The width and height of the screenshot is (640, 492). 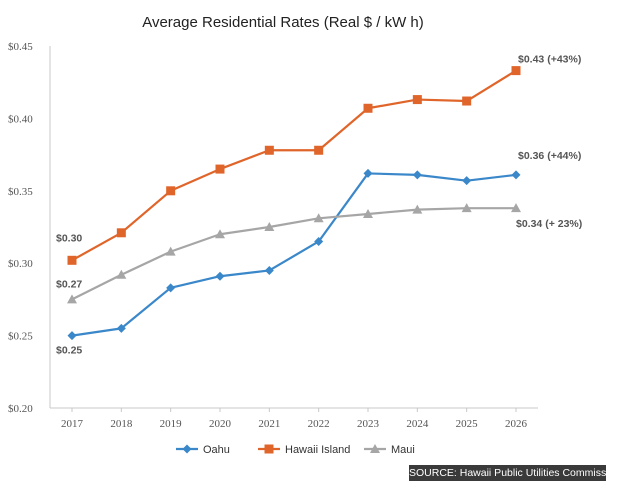 I want to click on x-tick-label: 2022, so click(x=319, y=424).